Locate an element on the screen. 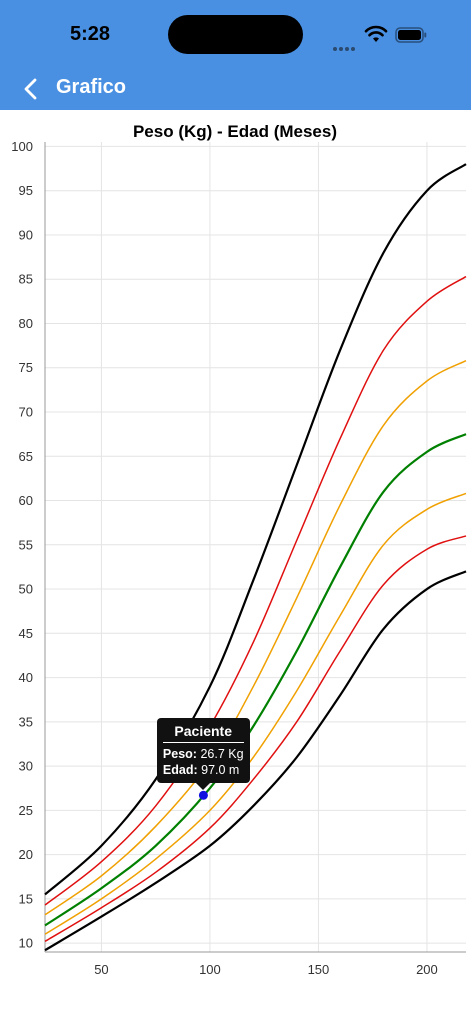 This screenshot has height=1024, width=471. y-tick-label: 60 is located at coordinates (26, 500).